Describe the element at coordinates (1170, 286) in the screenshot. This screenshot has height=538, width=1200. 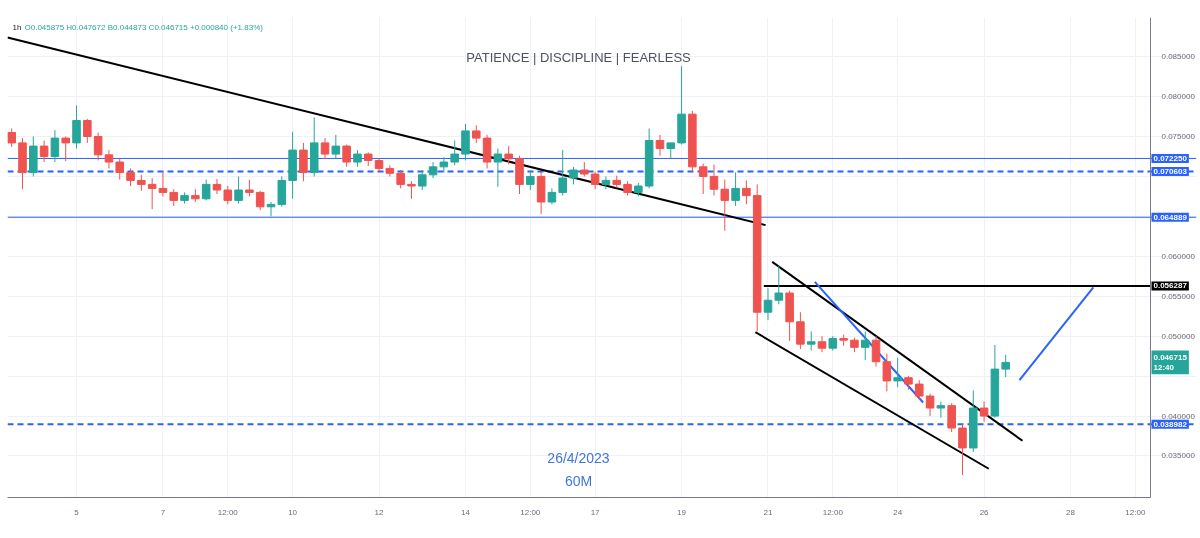
I see `series-label: 0.056287` at that location.